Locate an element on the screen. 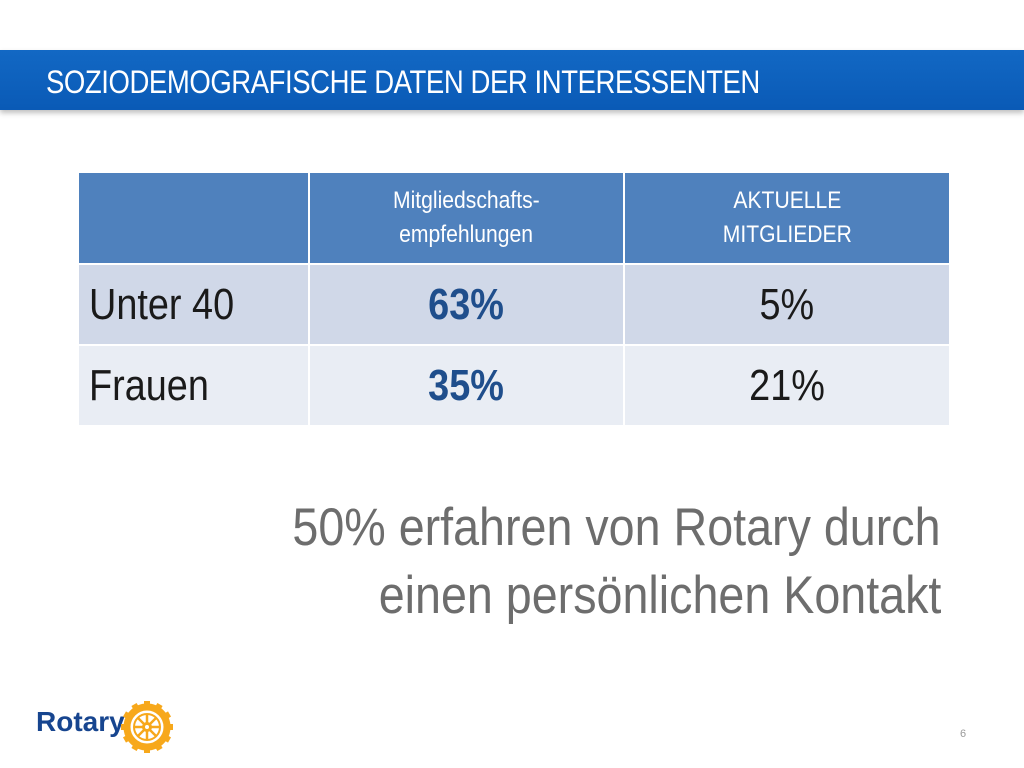 Image resolution: width=1024 pixels, height=768 pixels. header-current-members: AKTUELLE MITGLIEDER is located at coordinates (787, 218).